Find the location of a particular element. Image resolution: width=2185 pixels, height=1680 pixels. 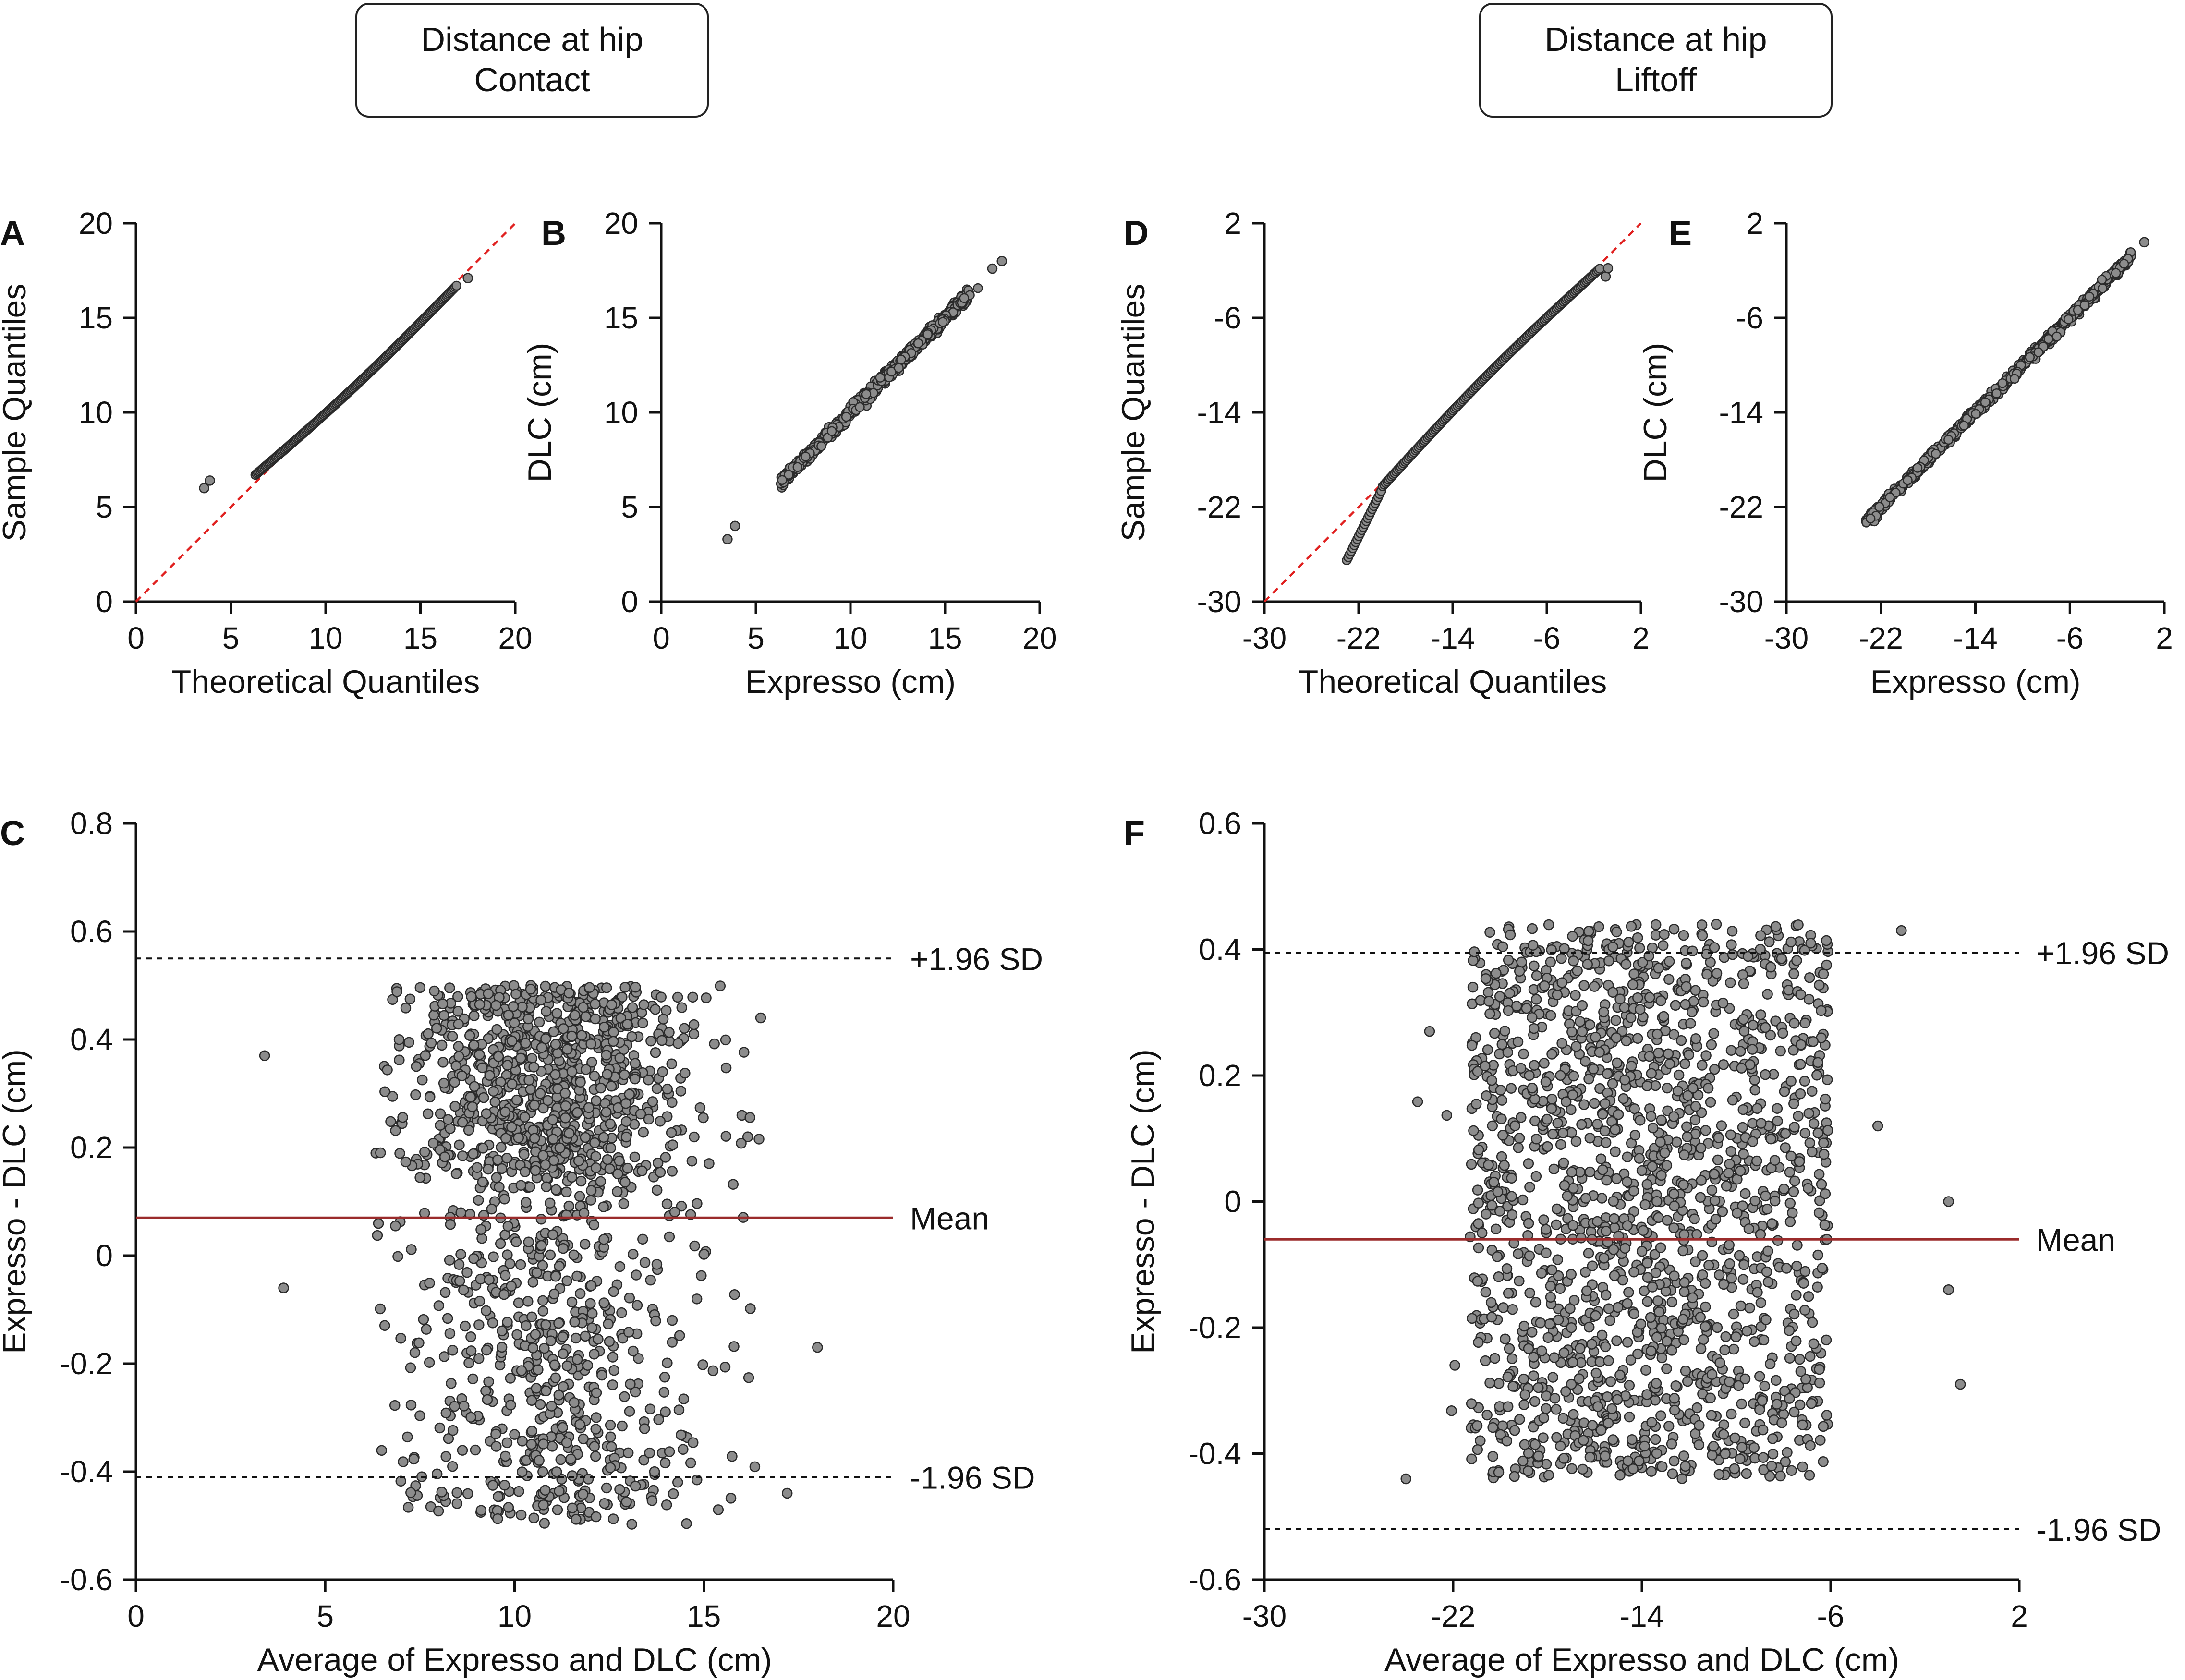

panel-label: D is located at coordinates (1137, 233).